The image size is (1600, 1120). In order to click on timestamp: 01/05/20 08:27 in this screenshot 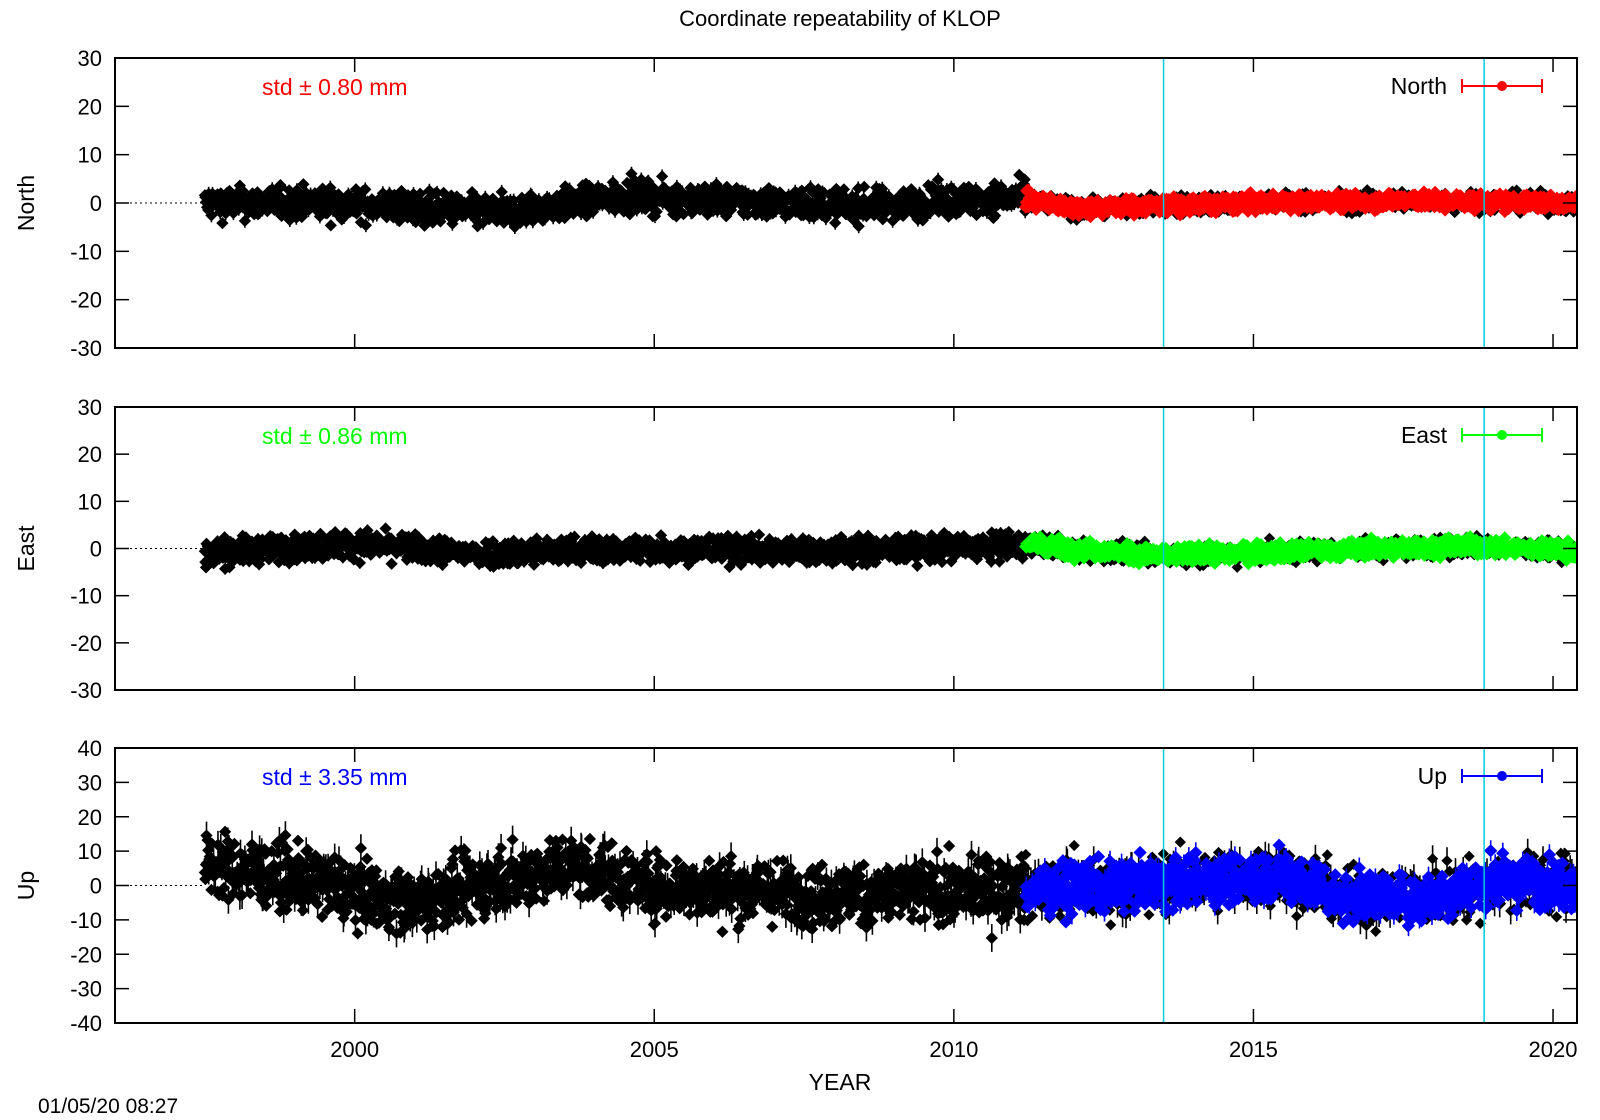, I will do `click(108, 1106)`.